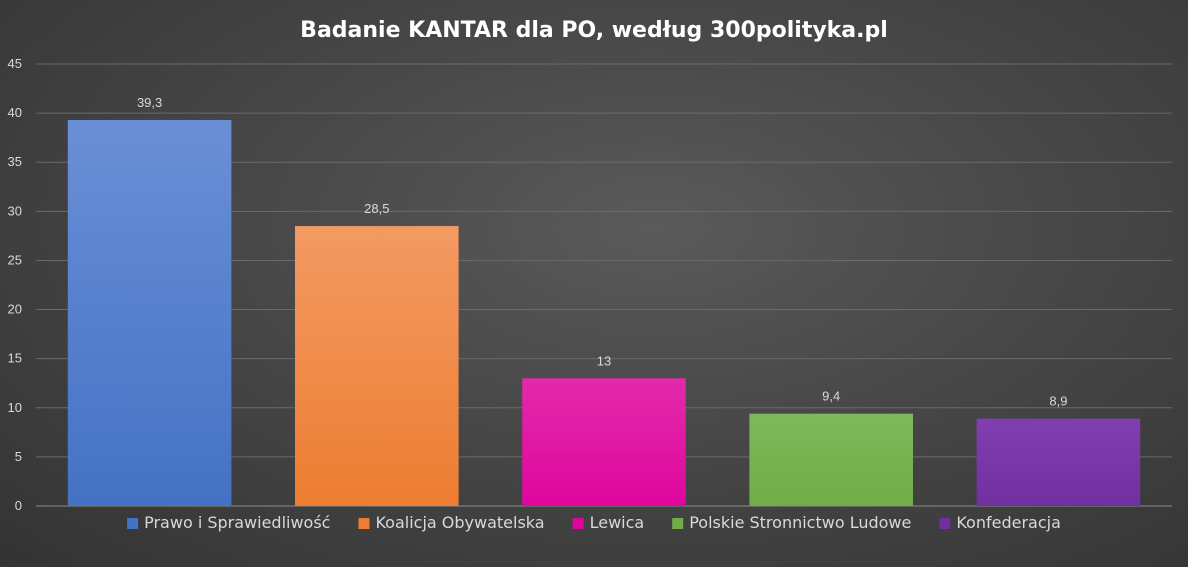  I want to click on y-tick-label: 0, so click(18, 505).